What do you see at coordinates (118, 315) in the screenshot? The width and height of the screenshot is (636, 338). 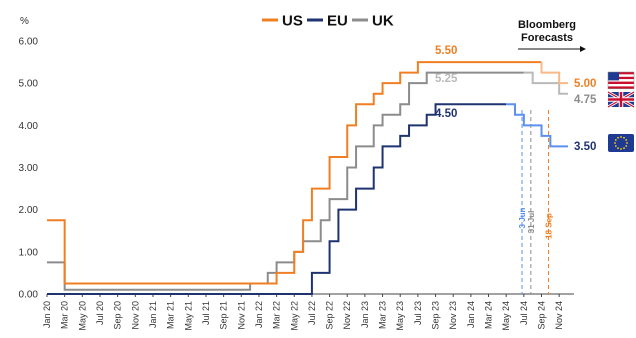 I see `x-tick-label: Sep 20` at bounding box center [118, 315].